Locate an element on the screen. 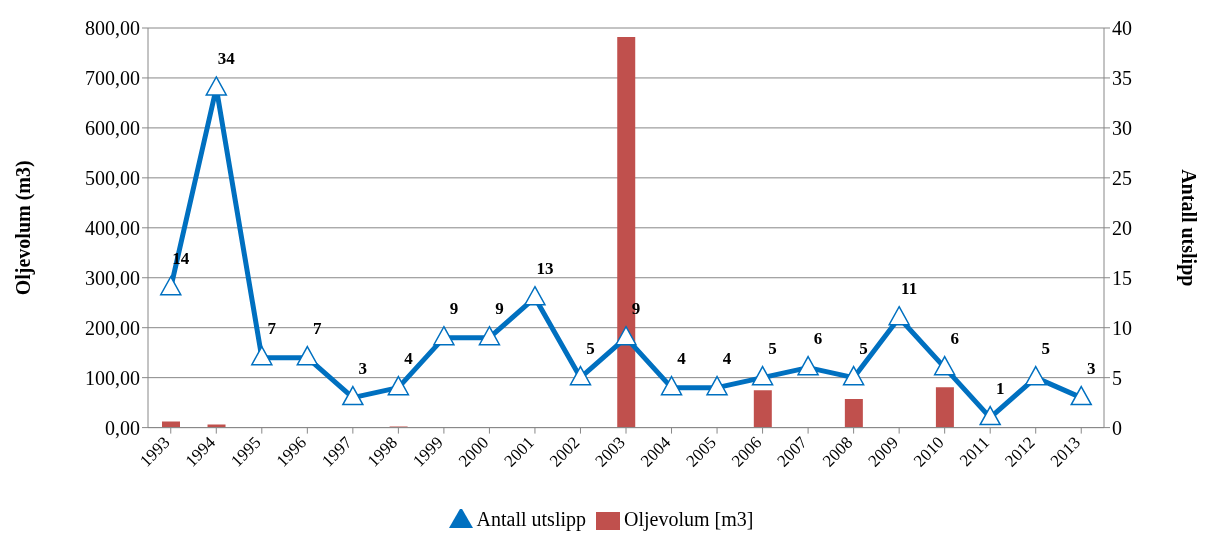  y2-tick-label: 40 is located at coordinates (1122, 28).